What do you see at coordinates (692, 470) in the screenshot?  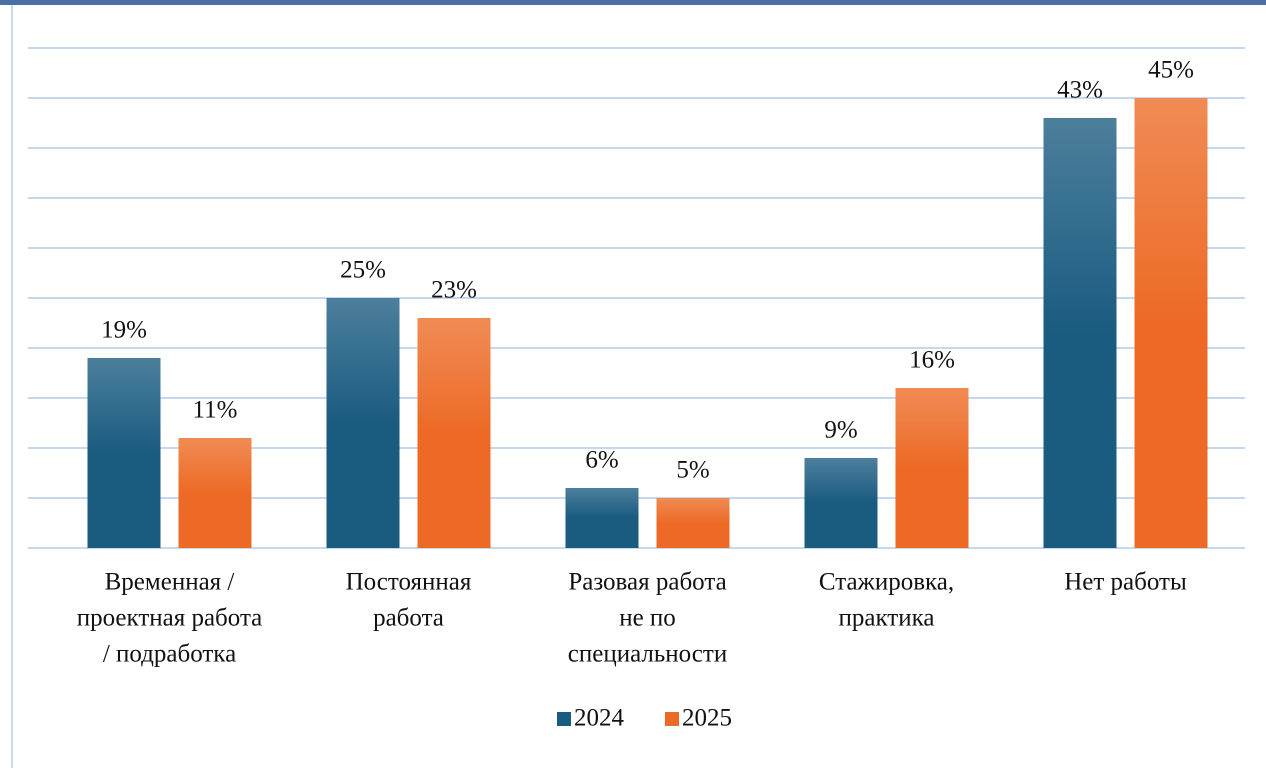 I see `data-label: 5%` at bounding box center [692, 470].